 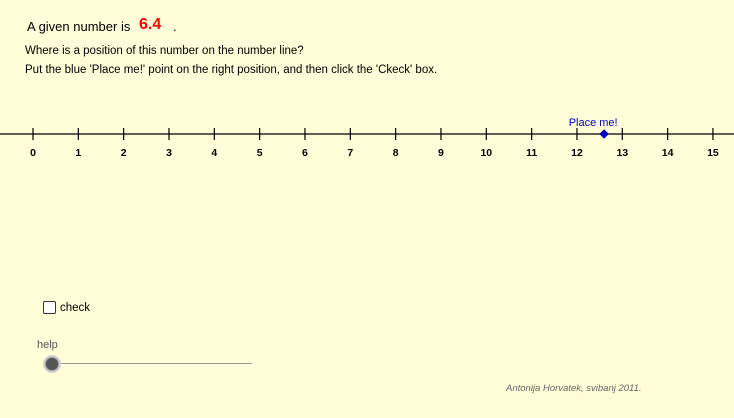 What do you see at coordinates (169, 153) in the screenshot?
I see `tick-label: 3` at bounding box center [169, 153].